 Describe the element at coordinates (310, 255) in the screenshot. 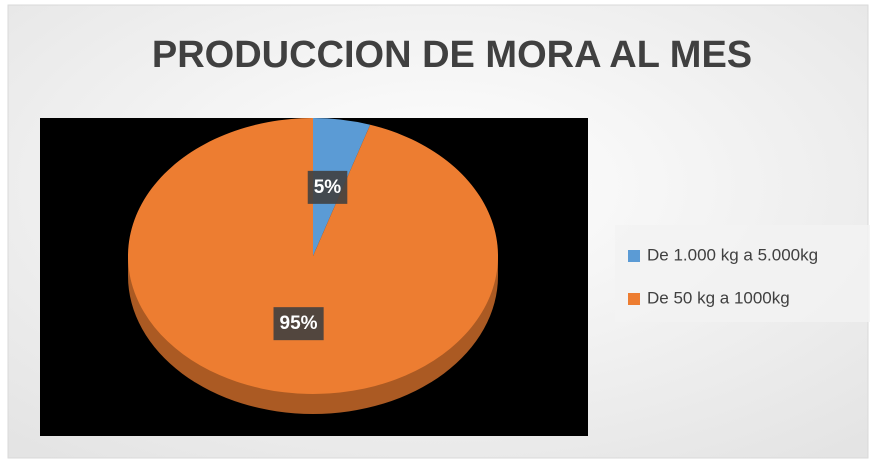

I see `data-labels: 5% 95%` at that location.